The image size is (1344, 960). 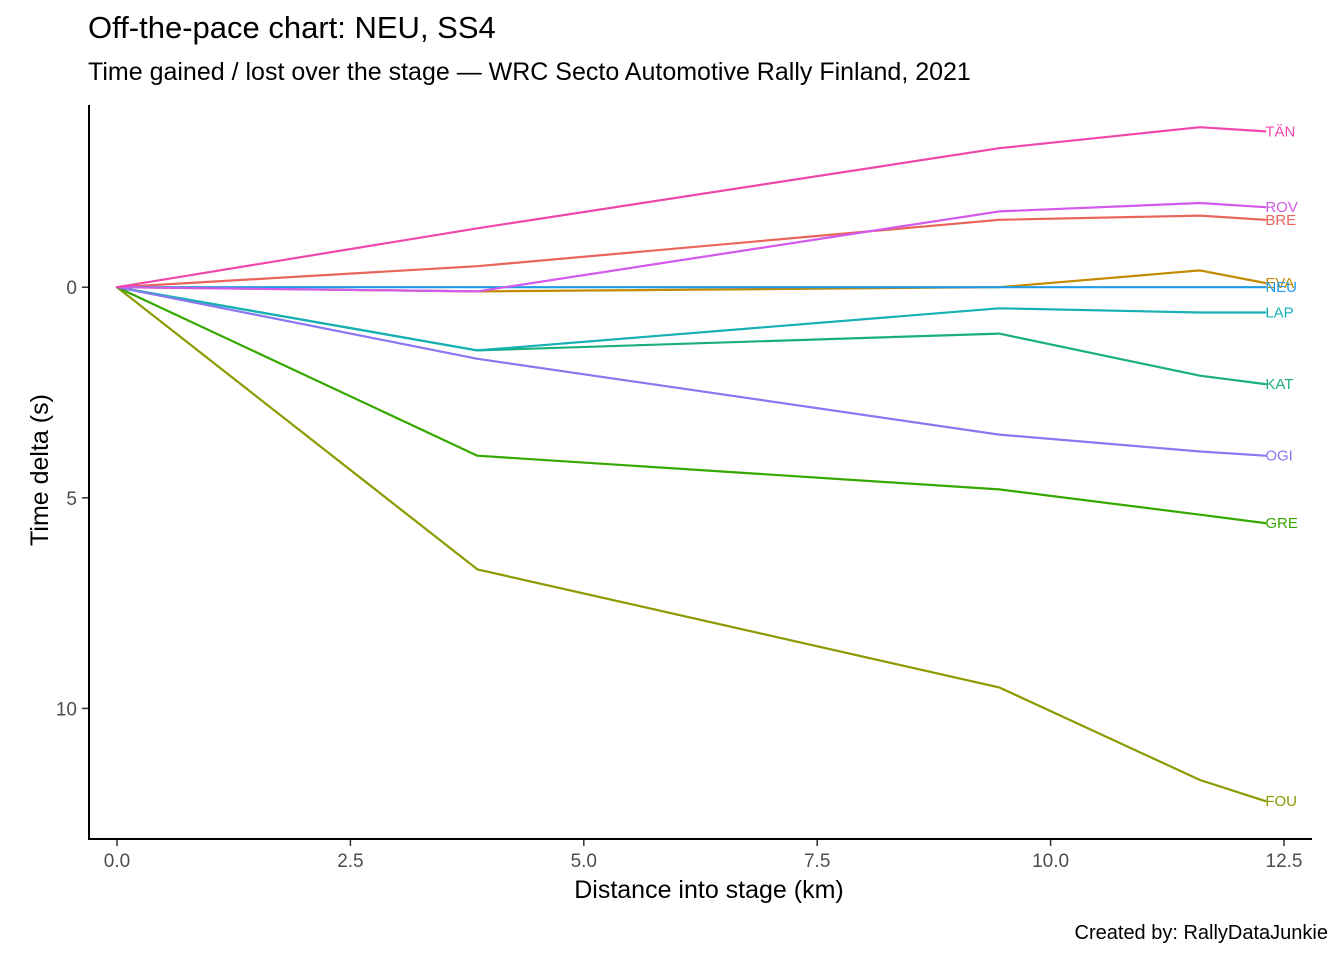 I want to click on x-tick-label: 12.5, so click(x=1284, y=861).